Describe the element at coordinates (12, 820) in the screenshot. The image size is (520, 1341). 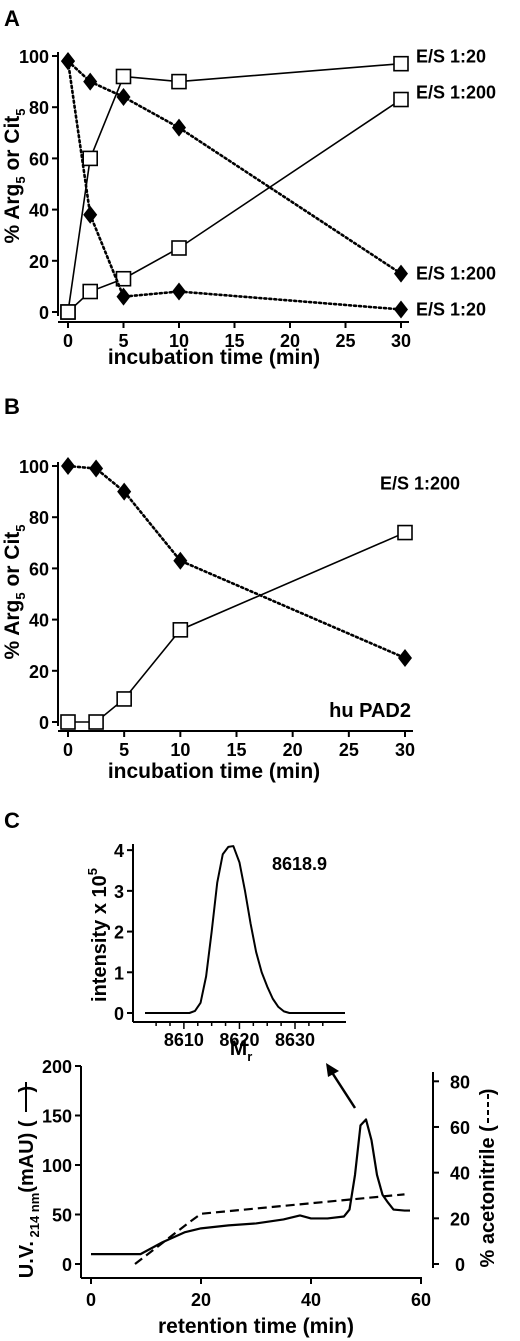
I see `panel-letter-c: C` at that location.